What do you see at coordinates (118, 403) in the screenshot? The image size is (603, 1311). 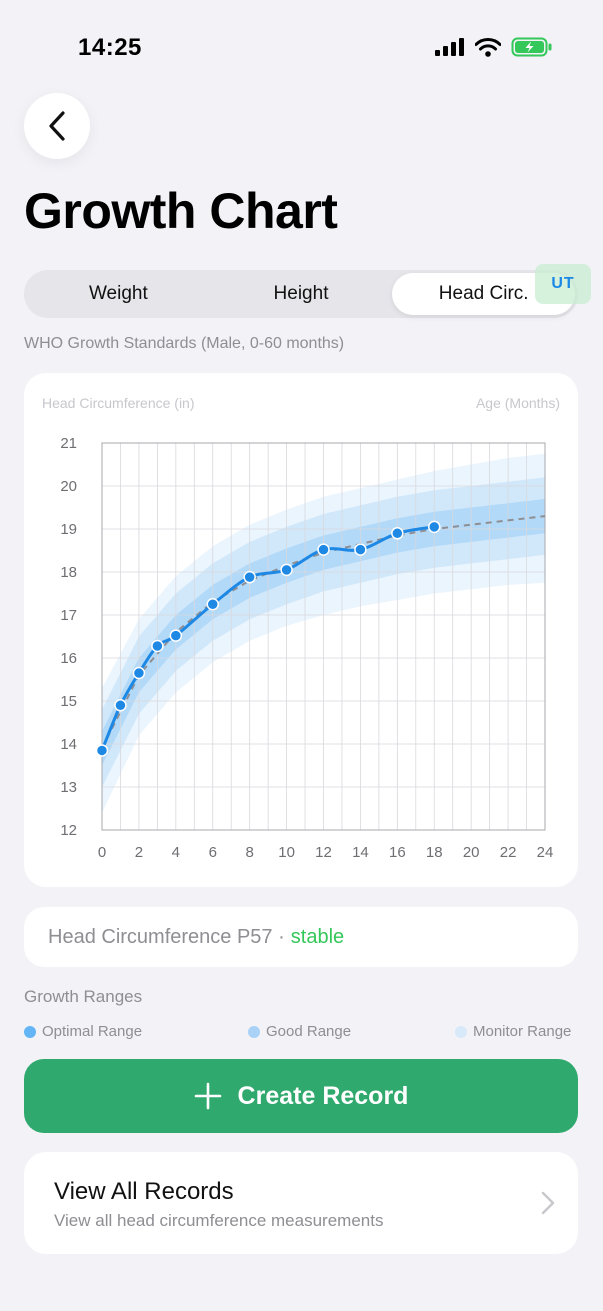 I see `y-axis-caption: Head Circumference (in)` at bounding box center [118, 403].